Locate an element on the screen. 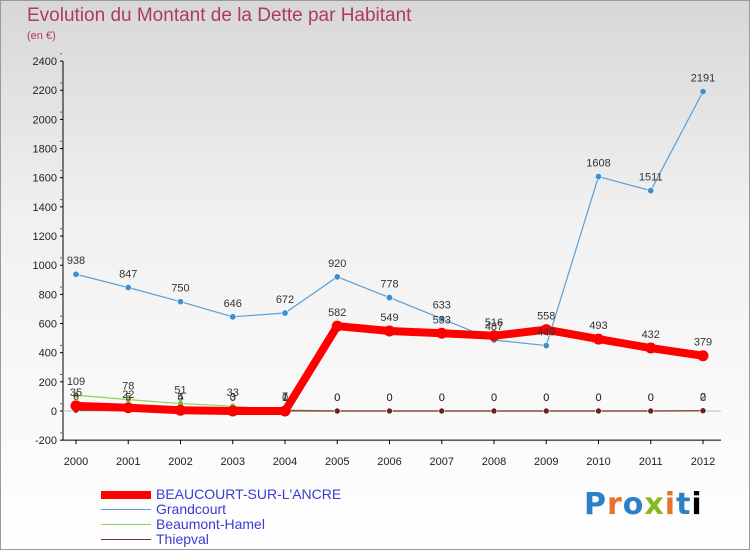 The width and height of the screenshot is (750, 550). data-label-grandcourt: 487 is located at coordinates (494, 327).